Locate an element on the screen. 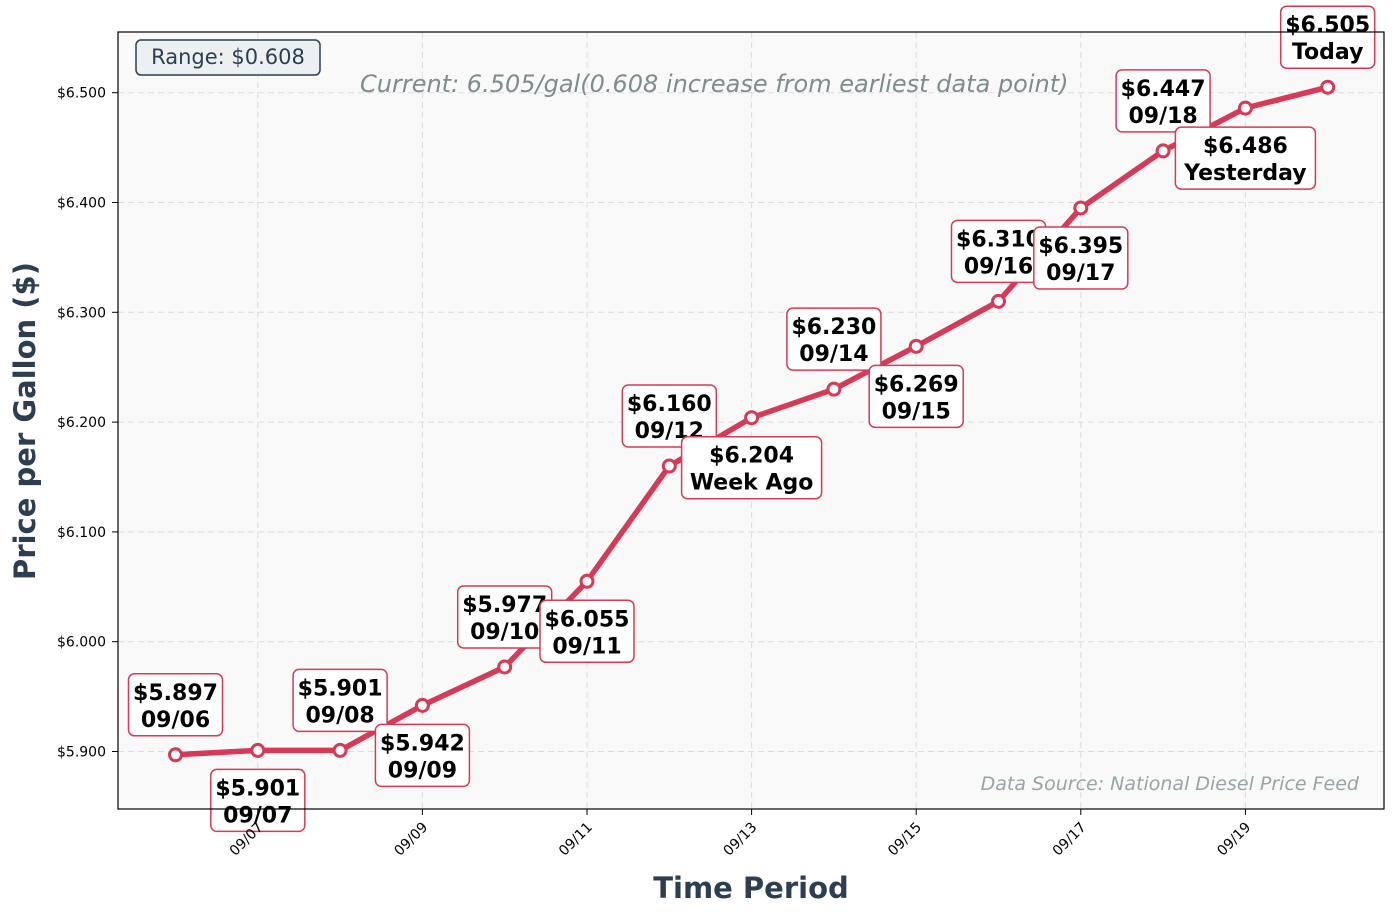 The height and width of the screenshot is (915, 1397). range-box is located at coordinates (228, 57).